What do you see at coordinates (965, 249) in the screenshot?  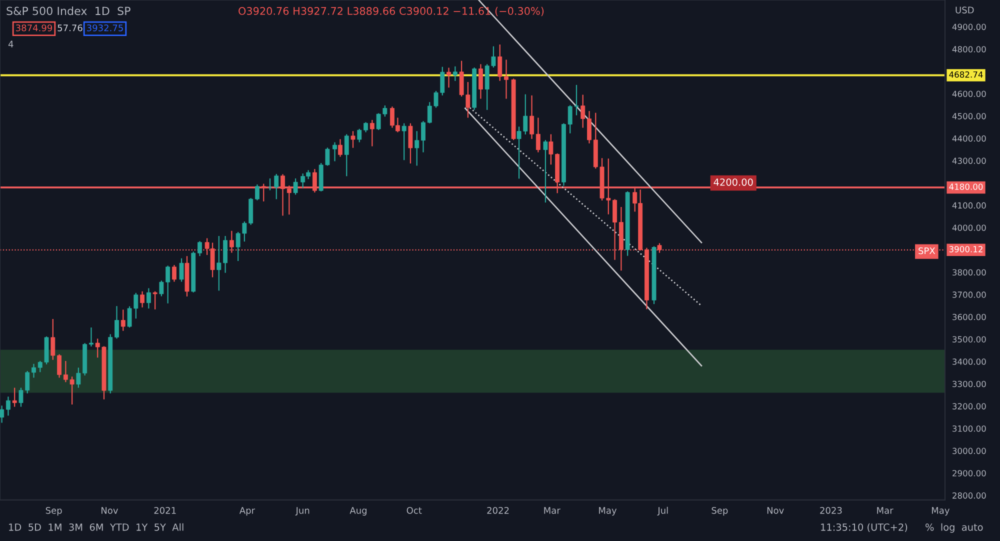 I see `ref-line-label: 3900.12` at bounding box center [965, 249].